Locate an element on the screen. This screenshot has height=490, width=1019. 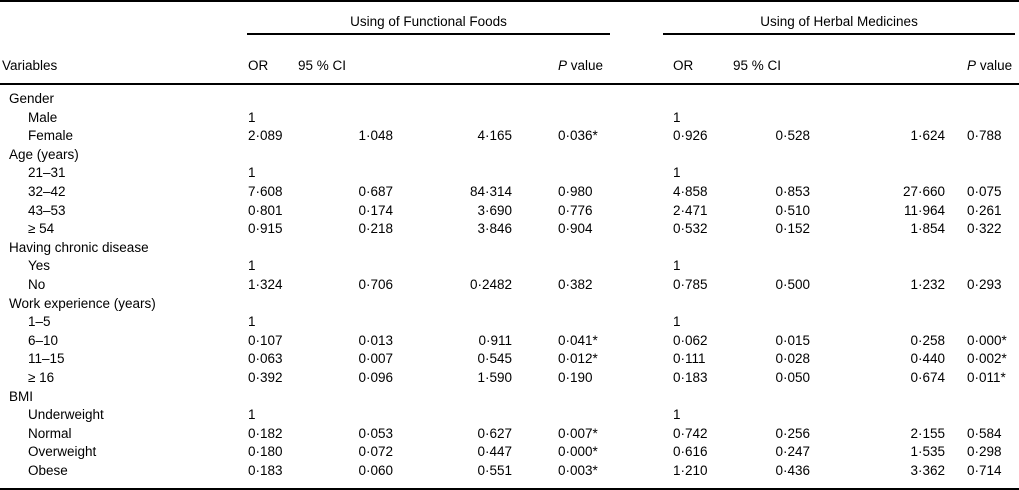
ff-ci-low-value: 0·013 is located at coordinates (375, 340).